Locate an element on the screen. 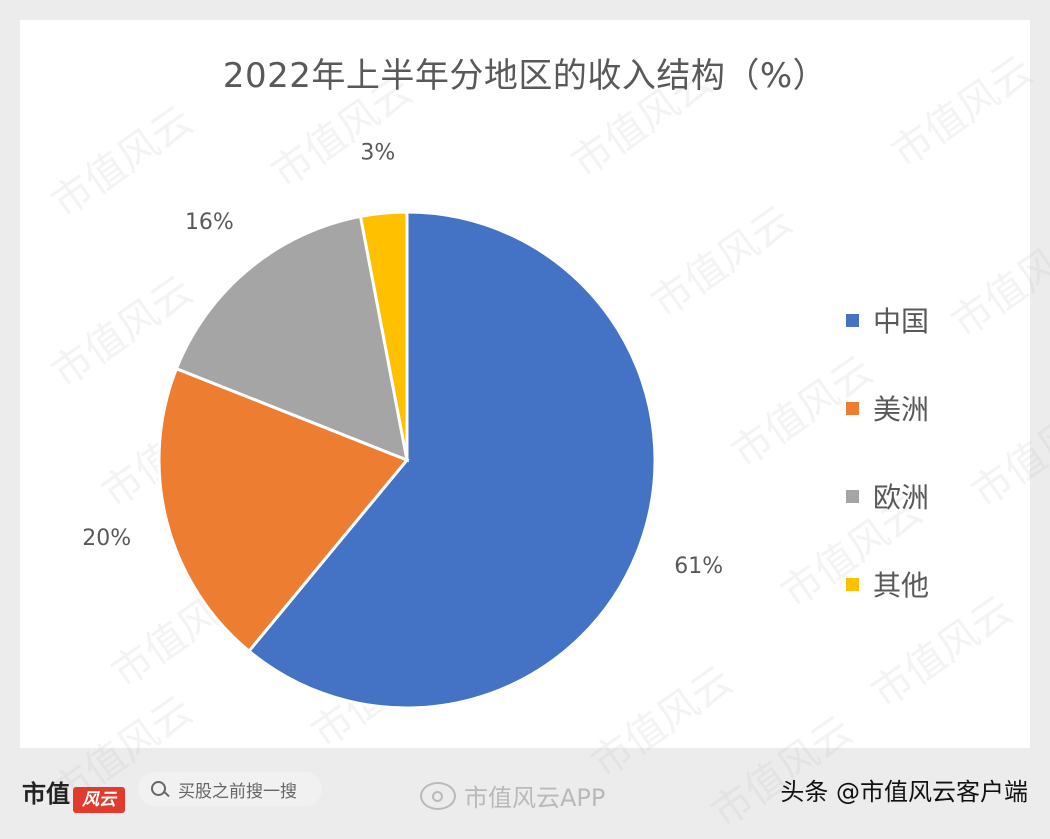 Image resolution: width=1050 pixels, height=839 pixels. legend-item-3: 其他 is located at coordinates (887, 608).